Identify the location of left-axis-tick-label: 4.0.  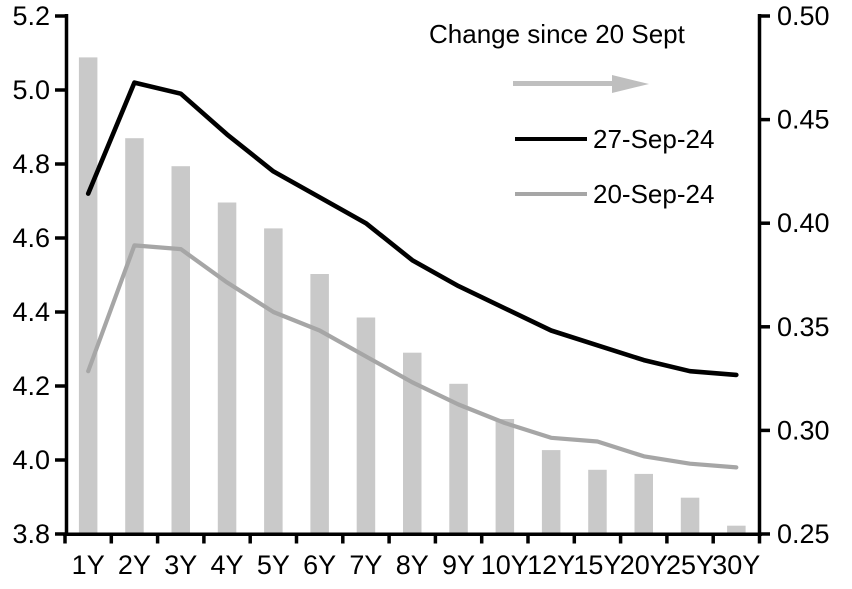
(31, 460).